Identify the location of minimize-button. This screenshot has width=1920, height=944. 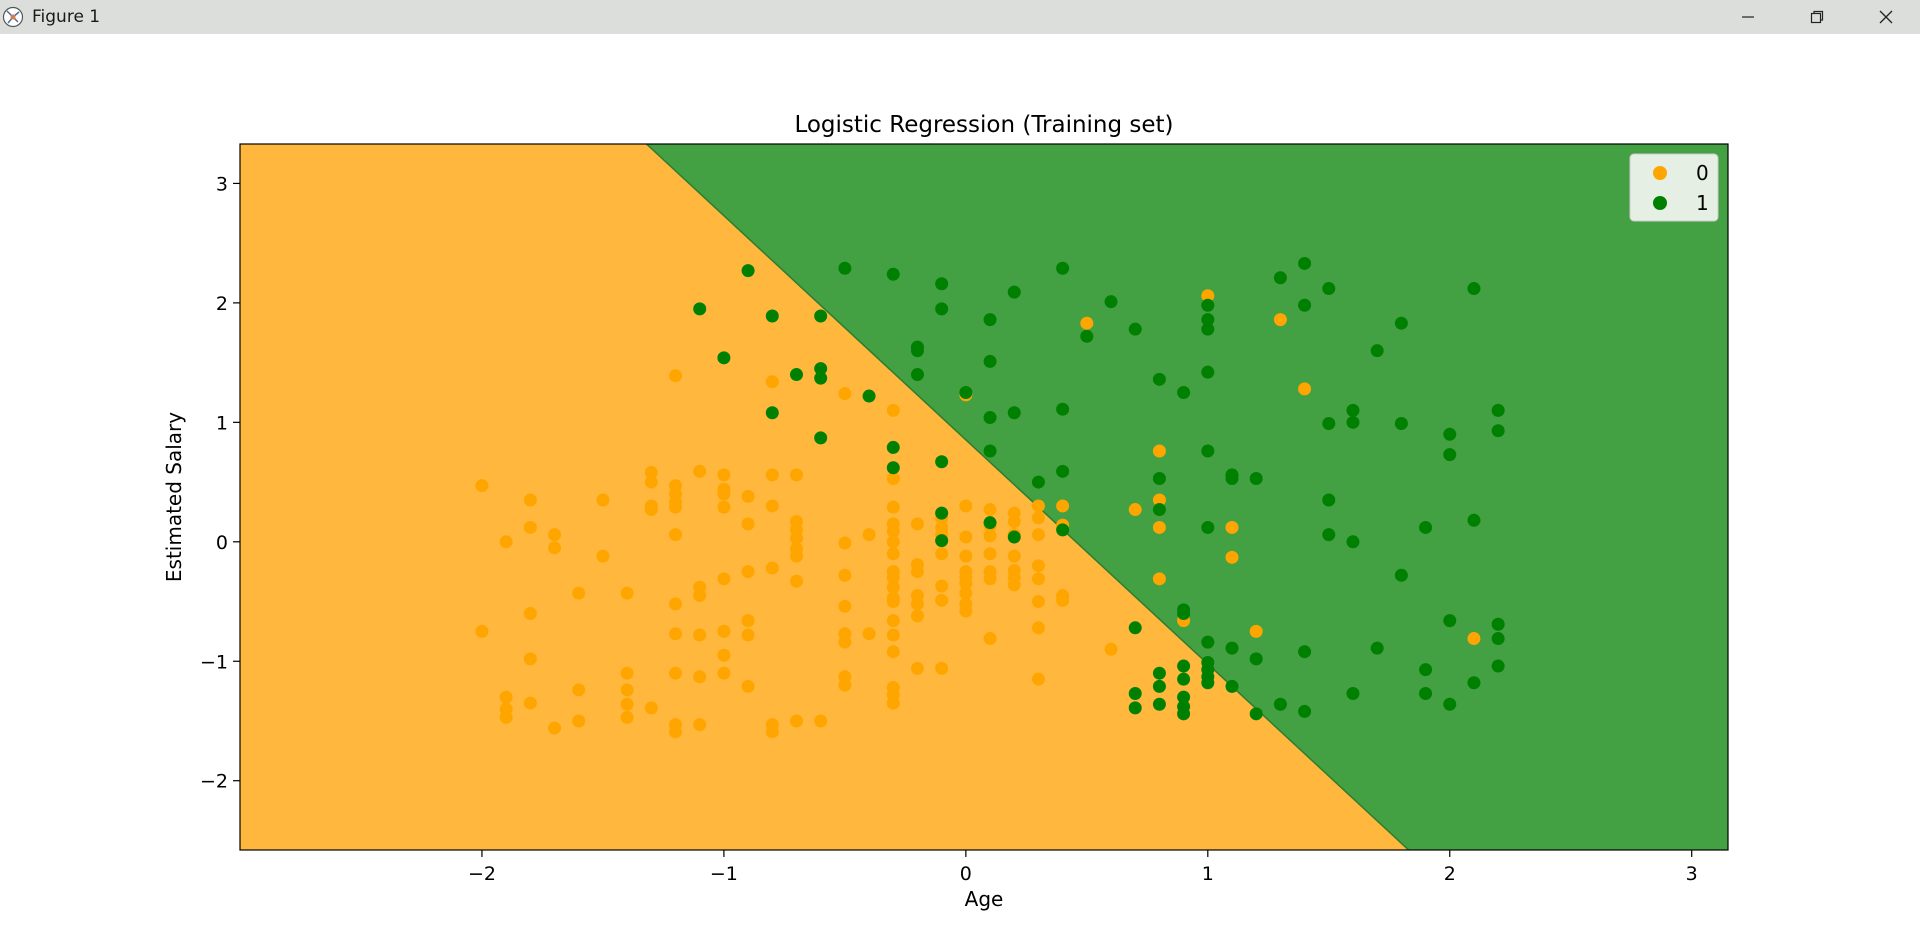
(1747, 17).